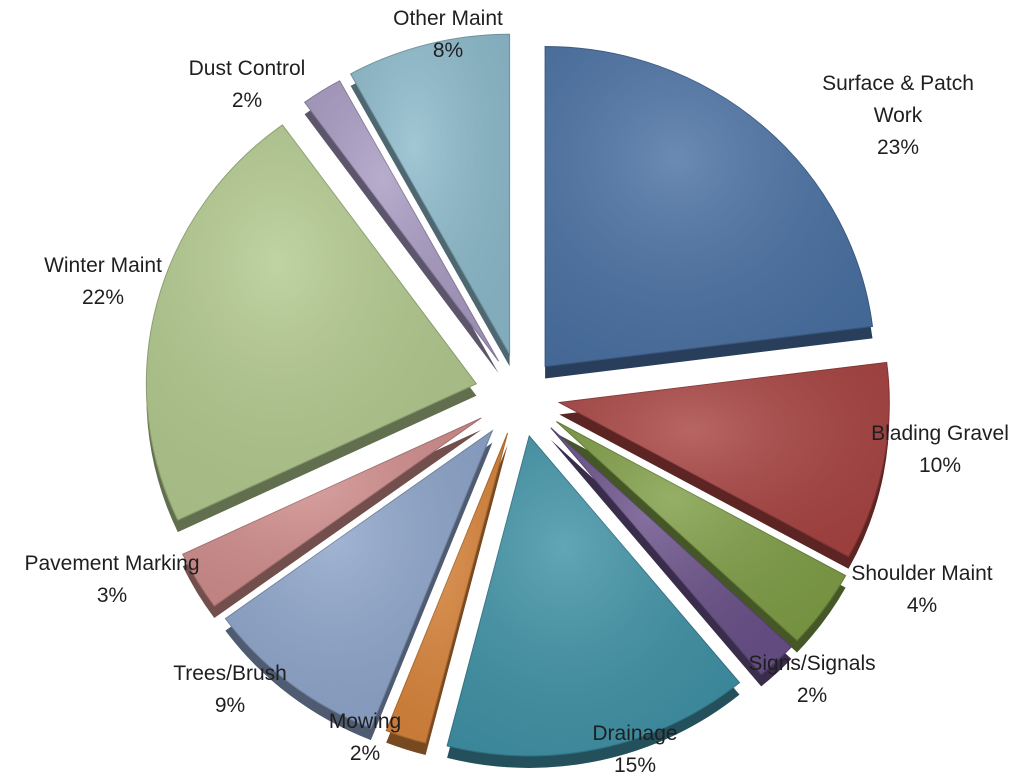 This screenshot has width=1025, height=779. What do you see at coordinates (112, 595) in the screenshot?
I see `slice-percent: 3%` at bounding box center [112, 595].